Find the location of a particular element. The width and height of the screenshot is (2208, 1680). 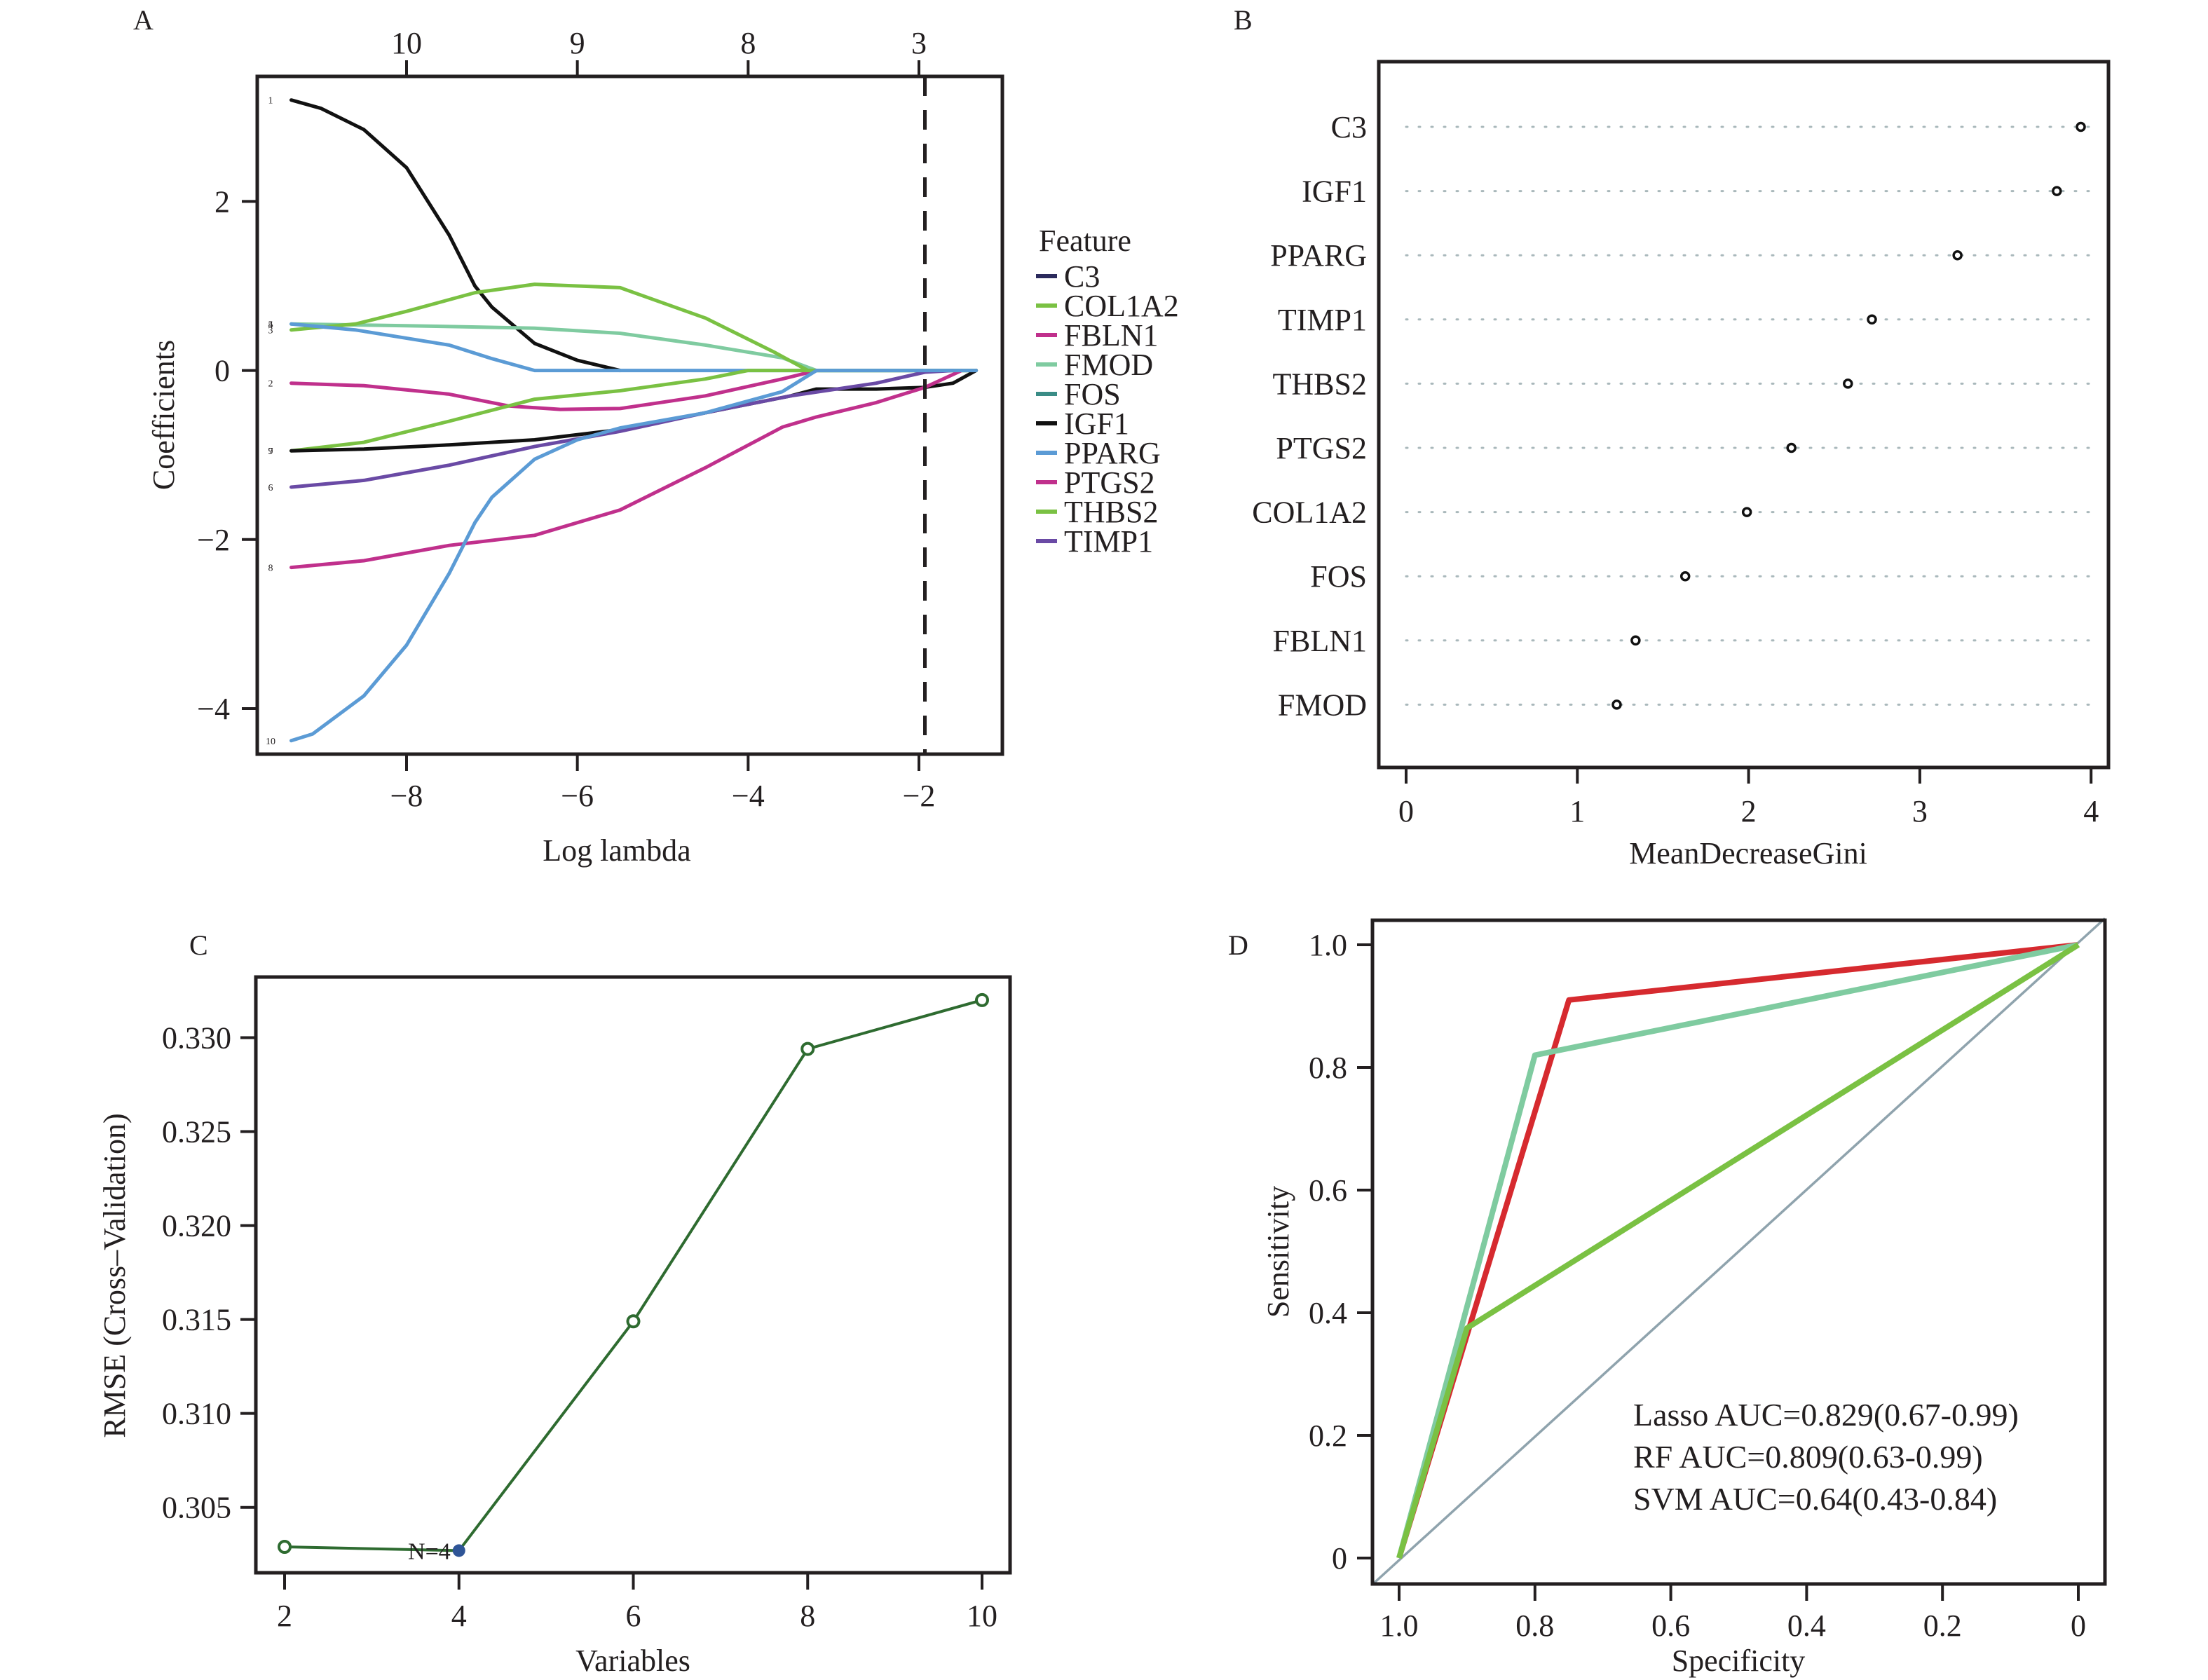

importance-point-ptgs2 is located at coordinates (1792, 447).